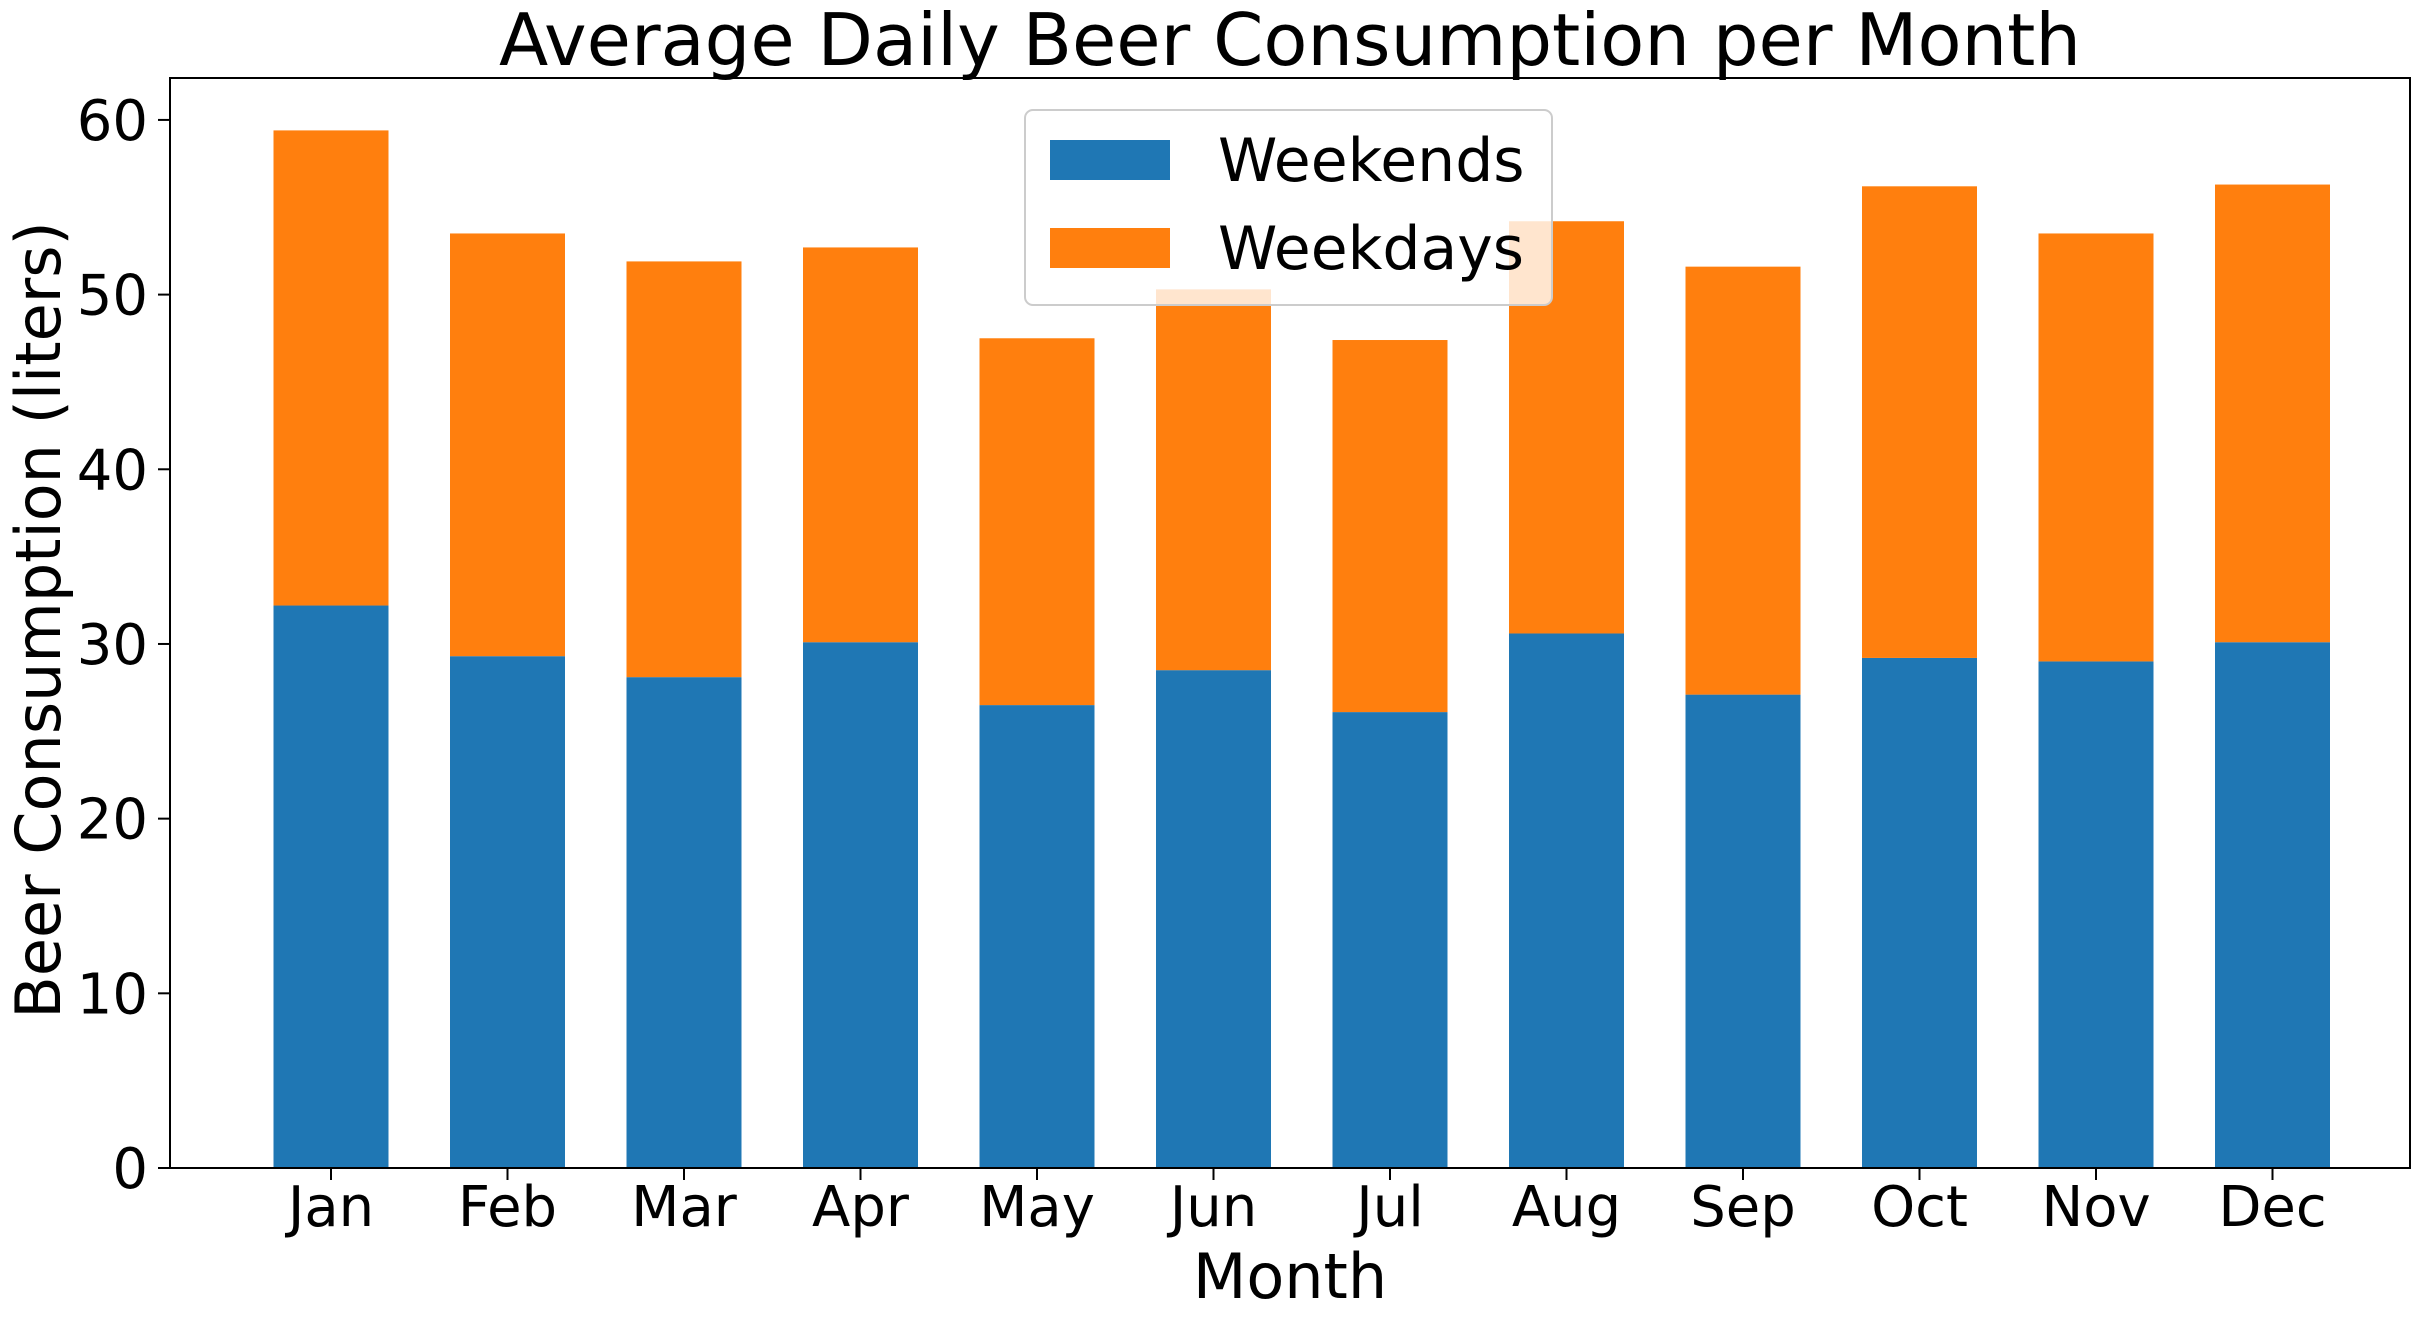 Image resolution: width=2421 pixels, height=1327 pixels. I want to click on y-tick-label: 50, so click(112, 296).